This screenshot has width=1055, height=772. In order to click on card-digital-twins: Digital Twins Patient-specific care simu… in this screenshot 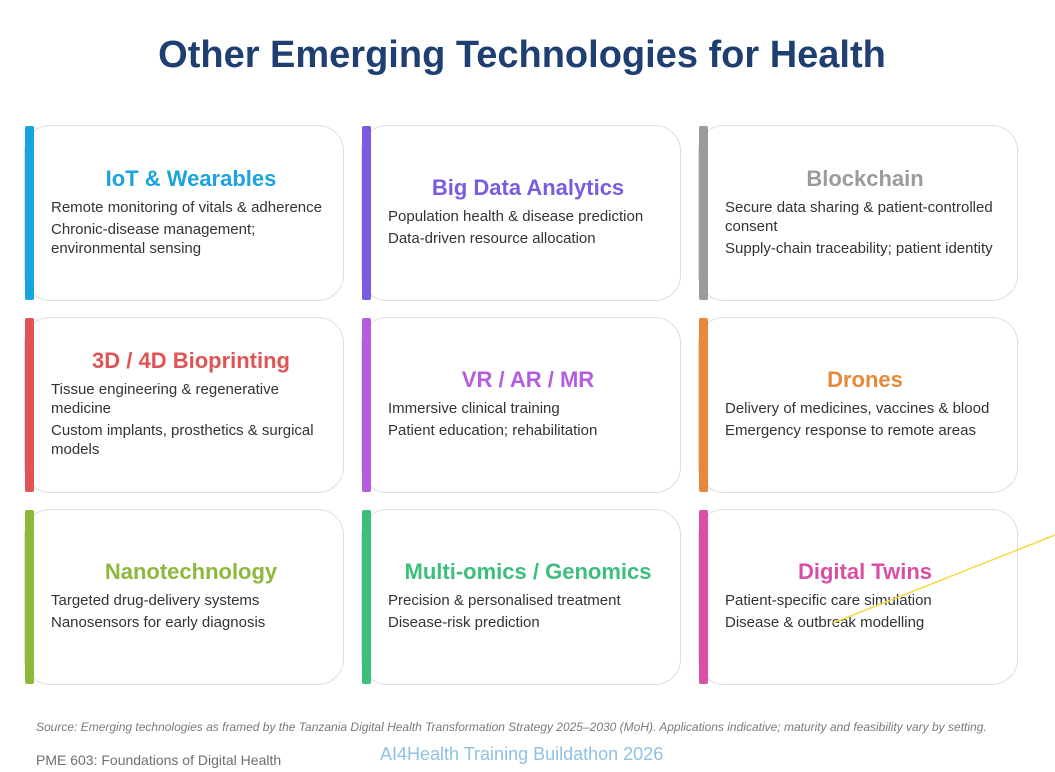, I will do `click(858, 597)`.